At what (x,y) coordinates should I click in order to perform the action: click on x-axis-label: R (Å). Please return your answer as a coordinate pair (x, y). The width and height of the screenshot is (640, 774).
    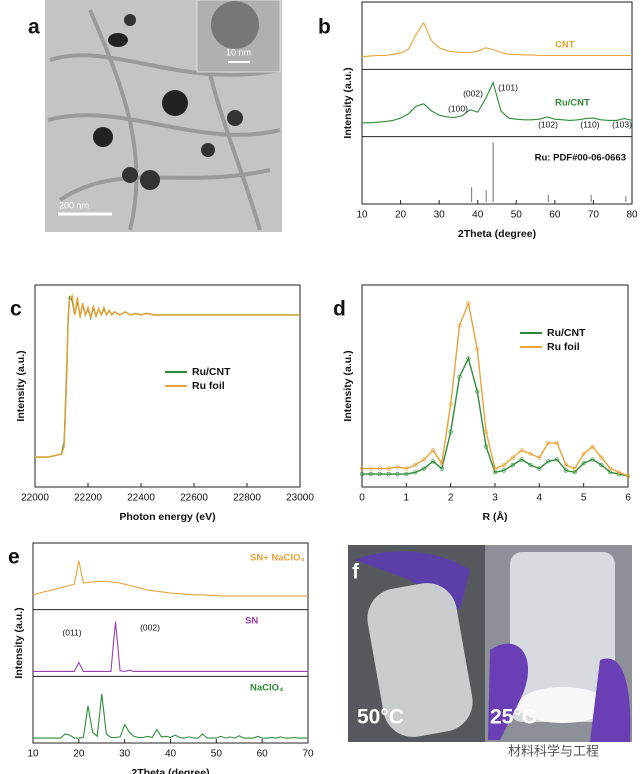
    Looking at the image, I should click on (494, 516).